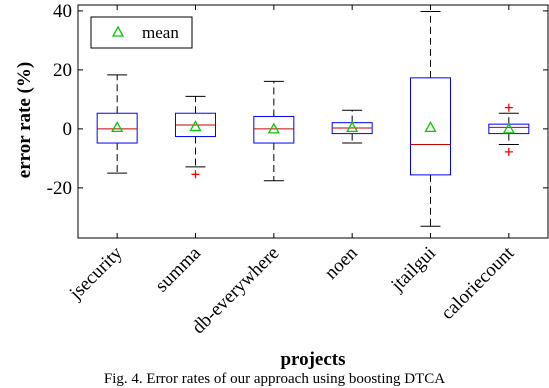 This screenshot has width=549, height=388. What do you see at coordinates (413, 270) in the screenshot?
I see `x-tick-label: jtailgui` at bounding box center [413, 270].